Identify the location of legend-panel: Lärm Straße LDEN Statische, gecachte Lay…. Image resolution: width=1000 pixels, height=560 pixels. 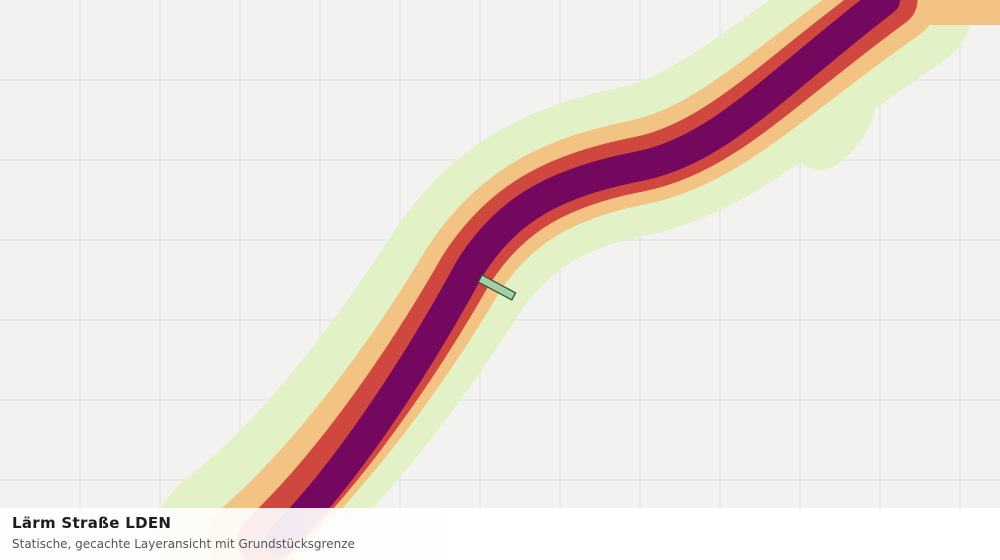
(500, 534).